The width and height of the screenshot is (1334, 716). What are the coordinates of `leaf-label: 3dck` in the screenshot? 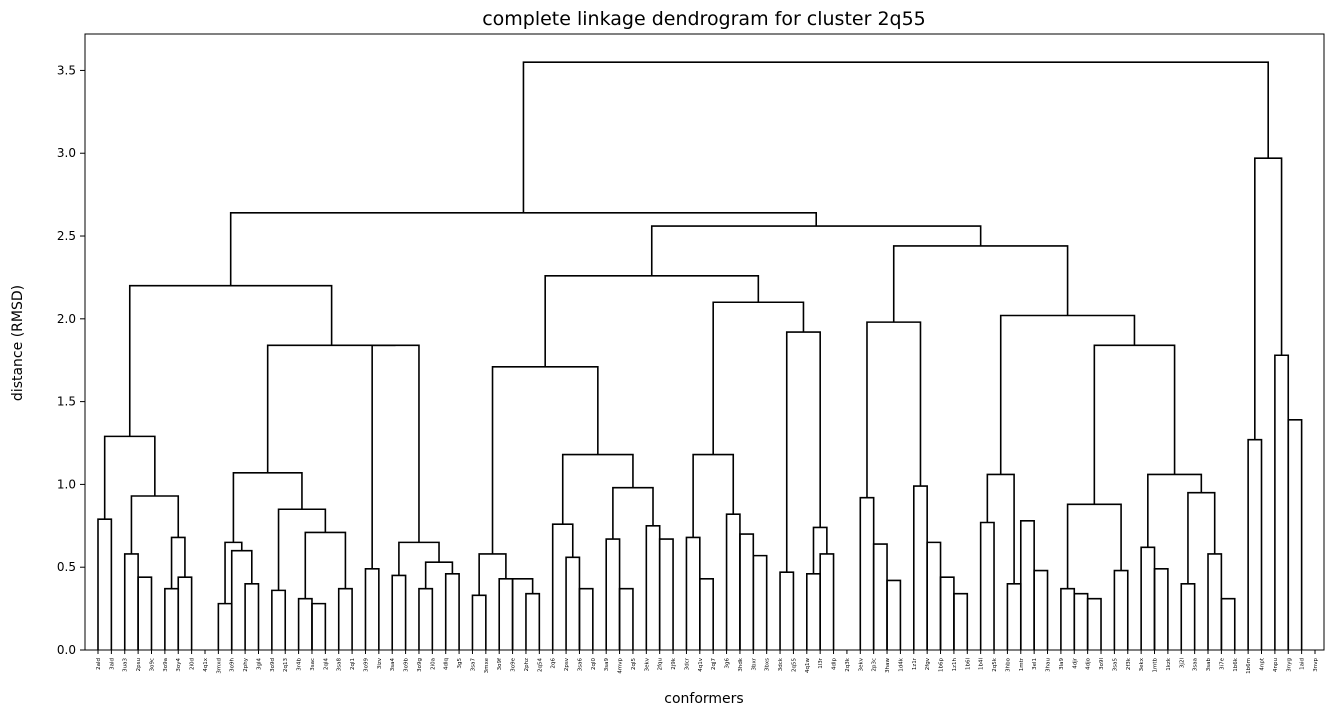 It's located at (781, 664).